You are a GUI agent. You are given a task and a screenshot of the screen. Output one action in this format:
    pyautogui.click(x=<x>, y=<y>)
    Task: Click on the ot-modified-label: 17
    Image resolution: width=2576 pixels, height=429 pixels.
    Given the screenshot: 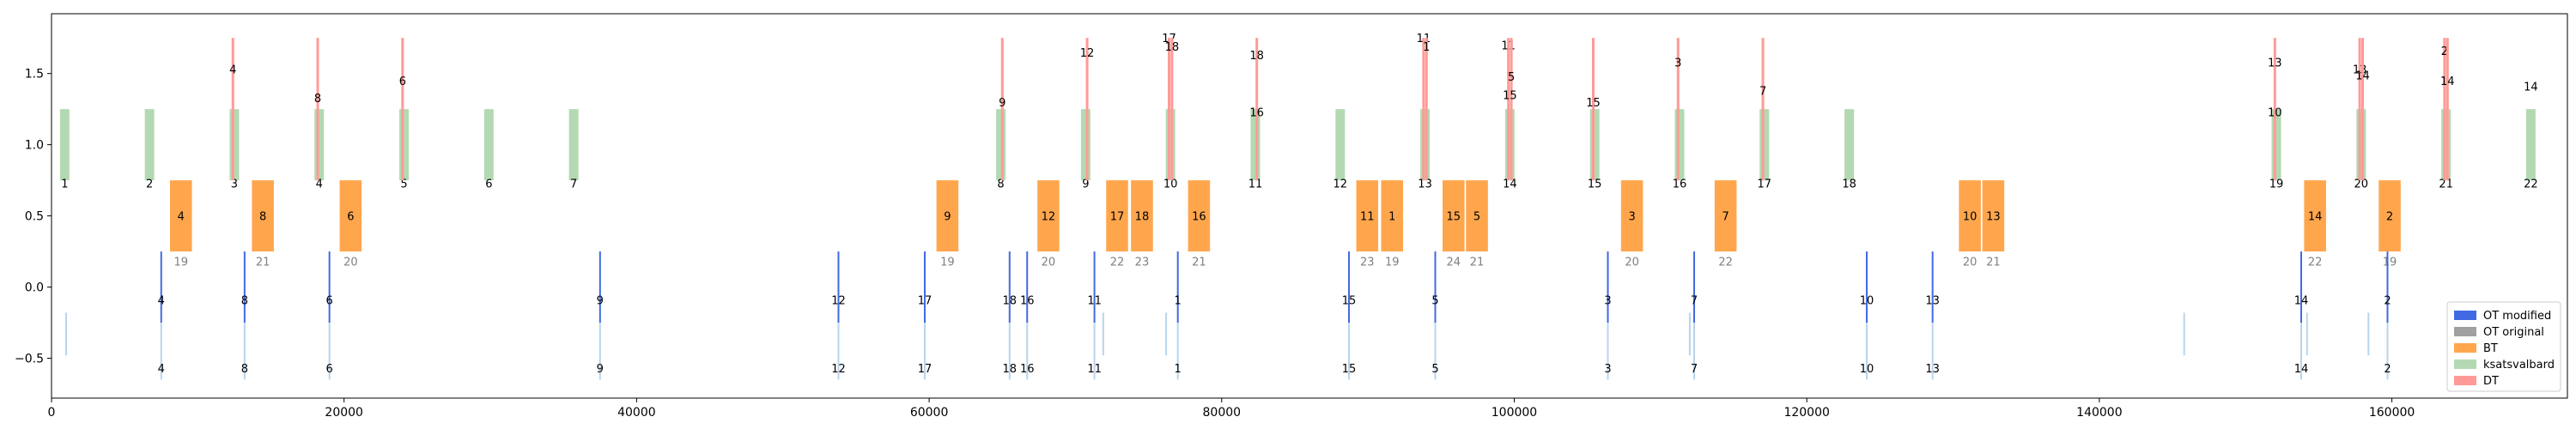 What is the action you would take?
    pyautogui.click(x=925, y=300)
    